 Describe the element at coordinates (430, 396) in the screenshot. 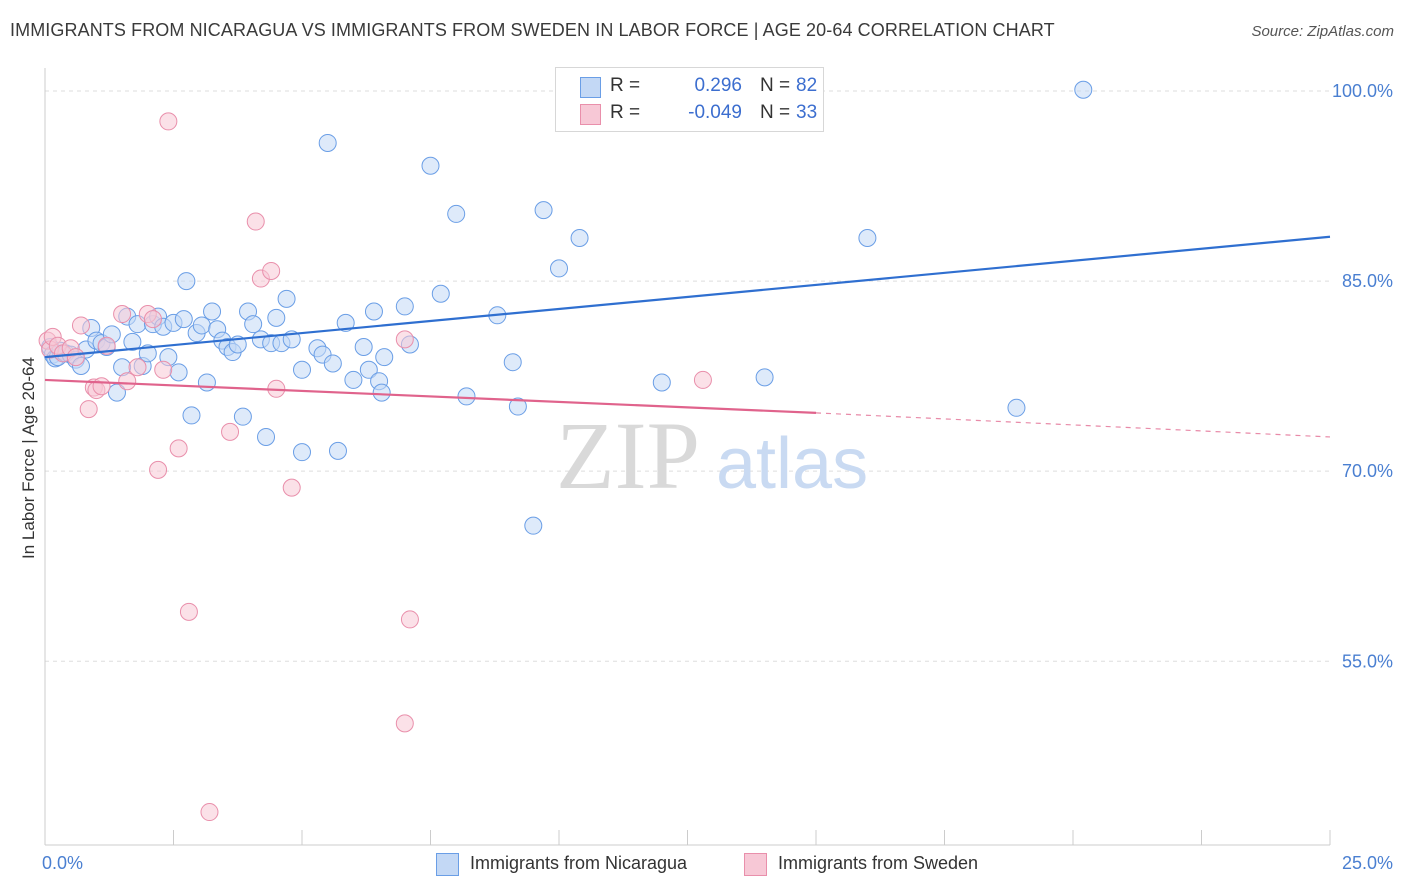

I see `sweden-trend-line` at that location.